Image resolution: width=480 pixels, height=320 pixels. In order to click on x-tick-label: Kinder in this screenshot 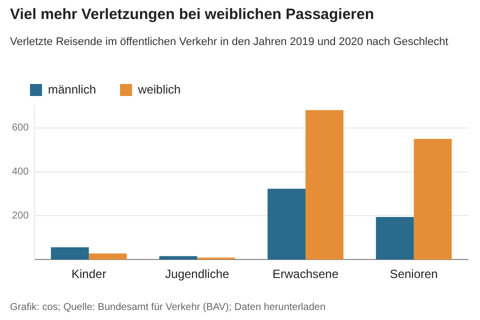, I will do `click(89, 274)`.